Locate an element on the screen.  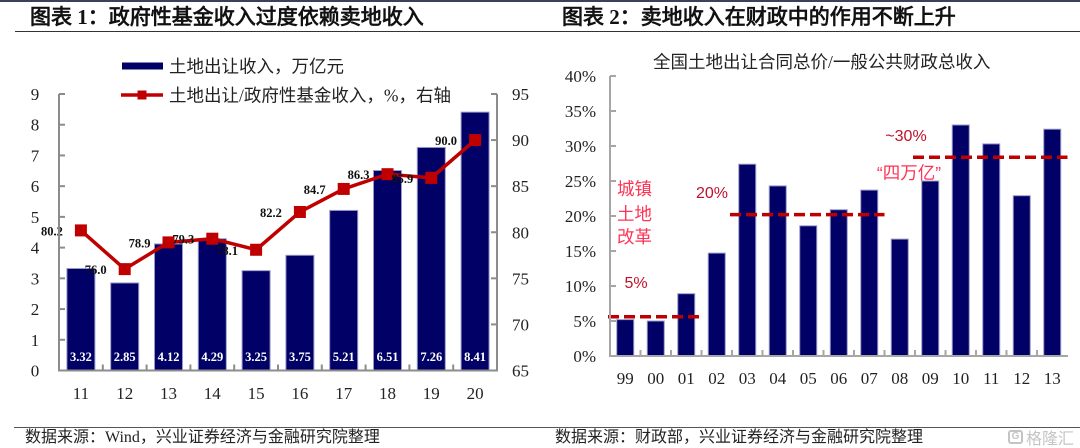
chart-1-legend: 土地出让收入，万亿元 土地出让/政府性基金收入，%，右轴 is located at coordinates (286, 81).